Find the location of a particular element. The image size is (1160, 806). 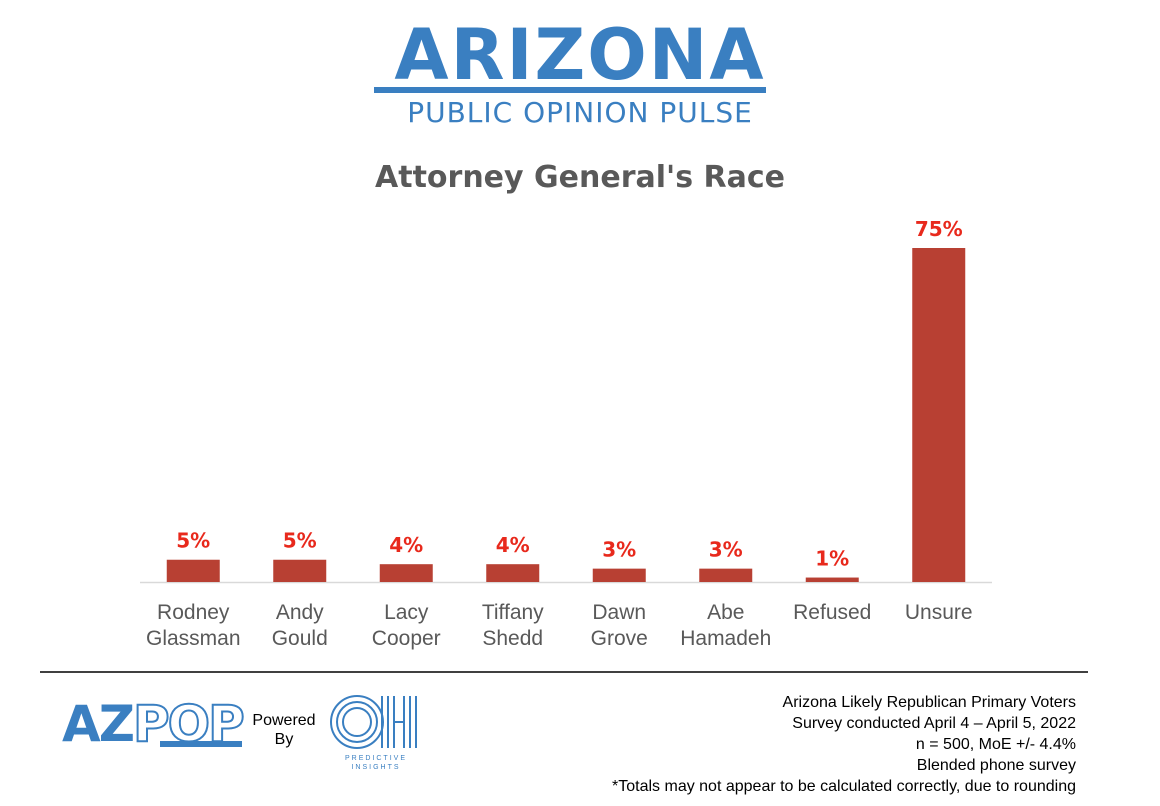

brand-title: ARIZONA is located at coordinates (580, 55).